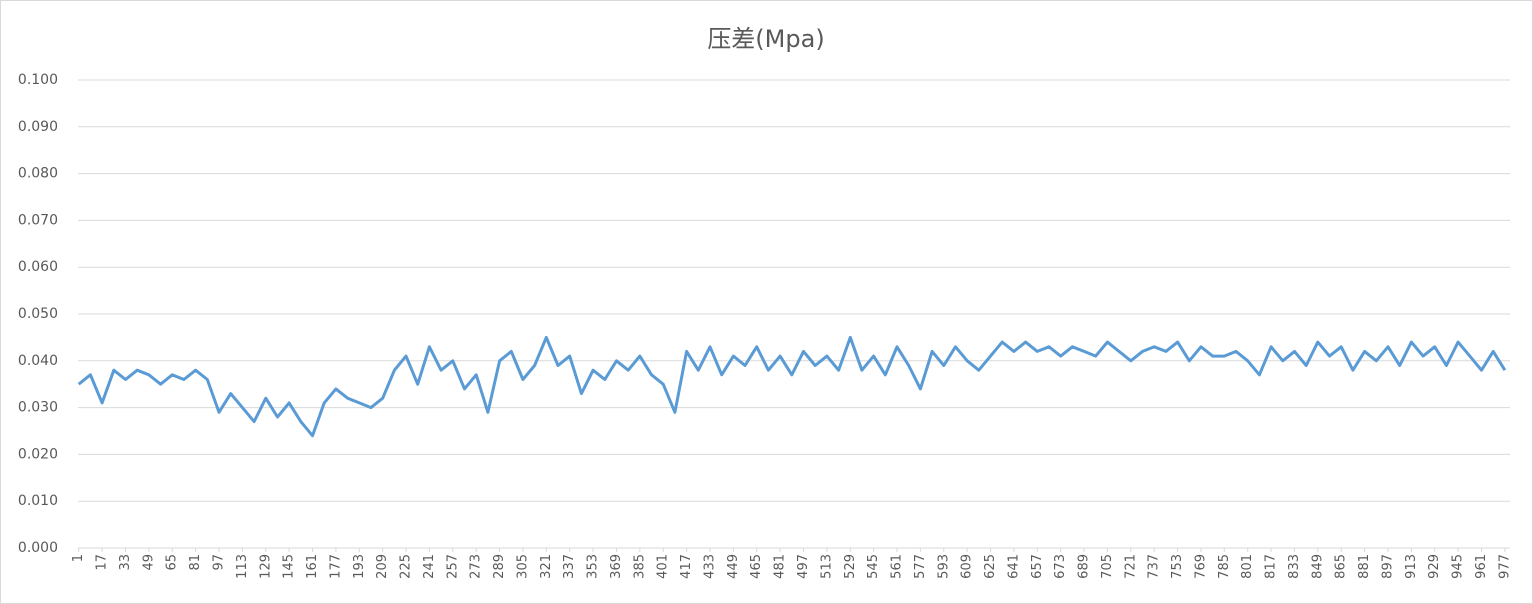 The width and height of the screenshot is (1533, 604). What do you see at coordinates (686, 566) in the screenshot?
I see `x-tick-label: 417` at bounding box center [686, 566].